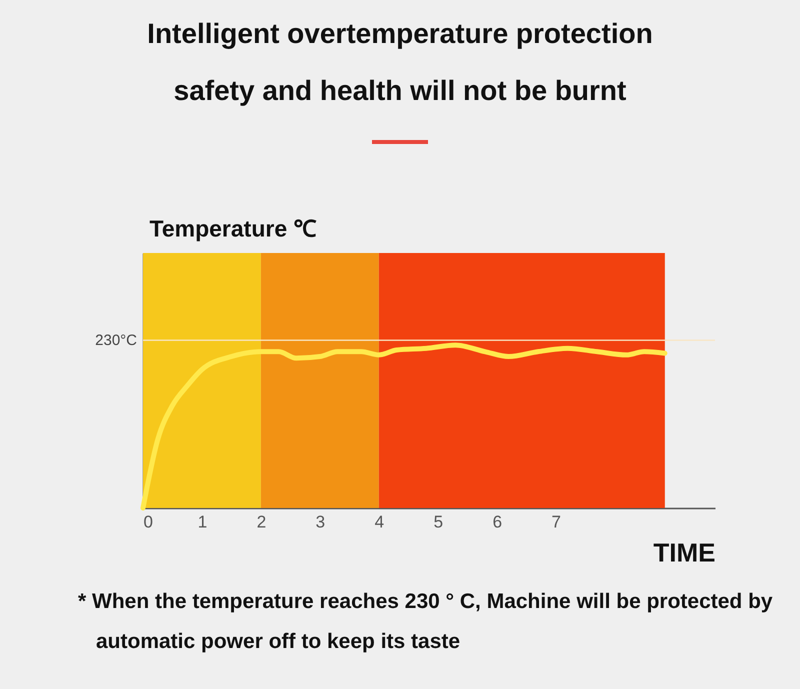 Image resolution: width=800 pixels, height=689 pixels. I want to click on x-axis-title: TIME, so click(684, 553).